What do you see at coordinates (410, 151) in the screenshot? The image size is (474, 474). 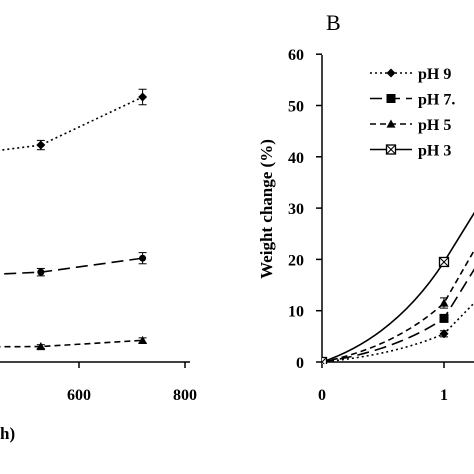 I see `legend-entry: pH 3` at bounding box center [410, 151].